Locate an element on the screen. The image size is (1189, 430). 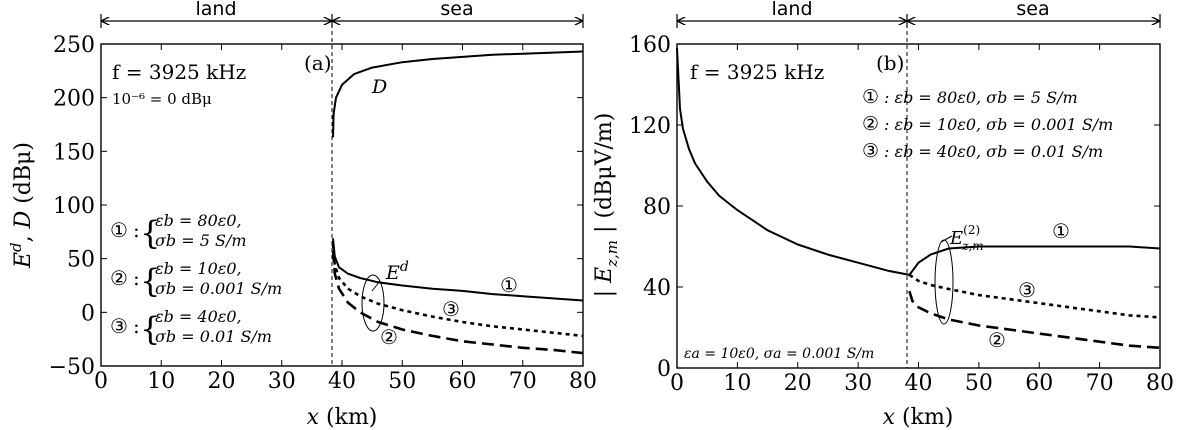
x-axis-label-a: x (km) is located at coordinates (342, 417).